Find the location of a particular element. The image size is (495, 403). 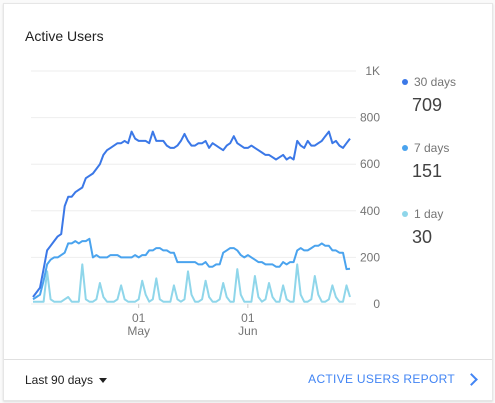

date-range-dropdown: Last 90 days is located at coordinates (66, 380).